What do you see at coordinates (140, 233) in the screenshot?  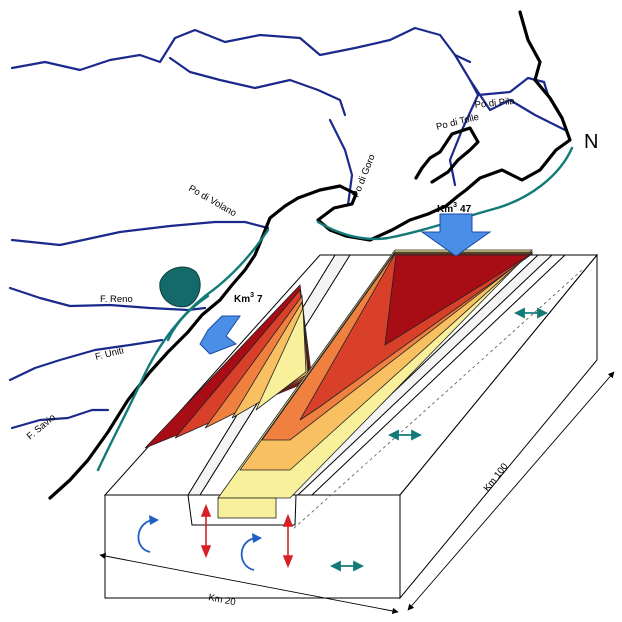 I see `river-po-di-volano` at bounding box center [140, 233].